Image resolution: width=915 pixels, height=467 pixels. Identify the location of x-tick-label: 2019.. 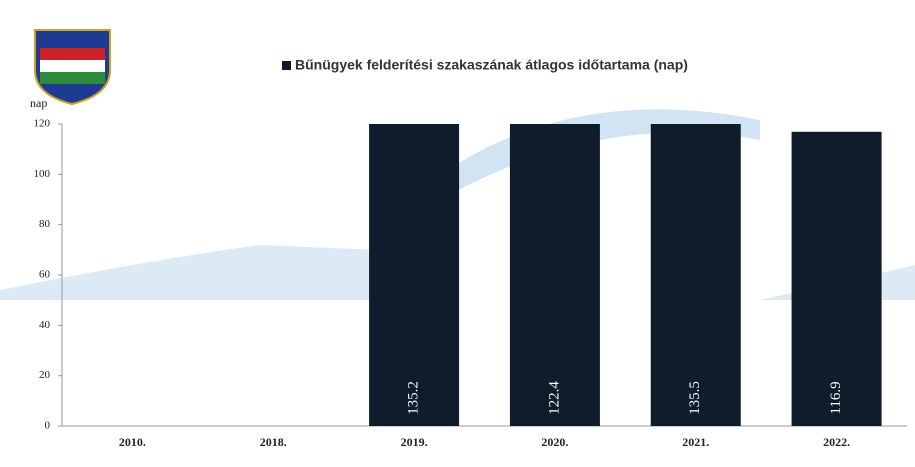
(414, 442).